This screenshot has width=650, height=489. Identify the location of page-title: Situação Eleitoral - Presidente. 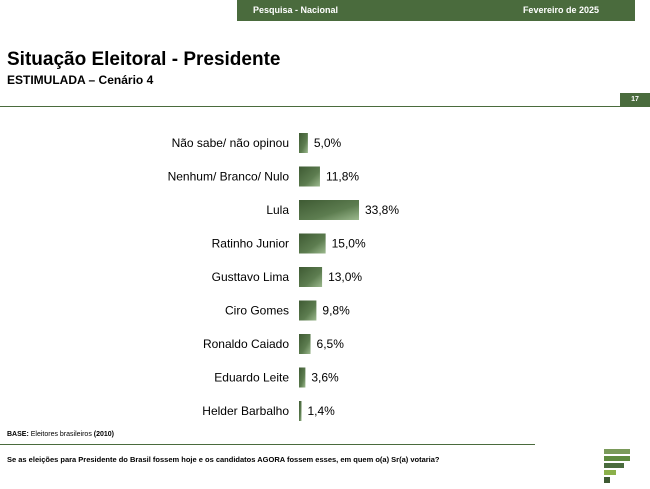
(144, 59).